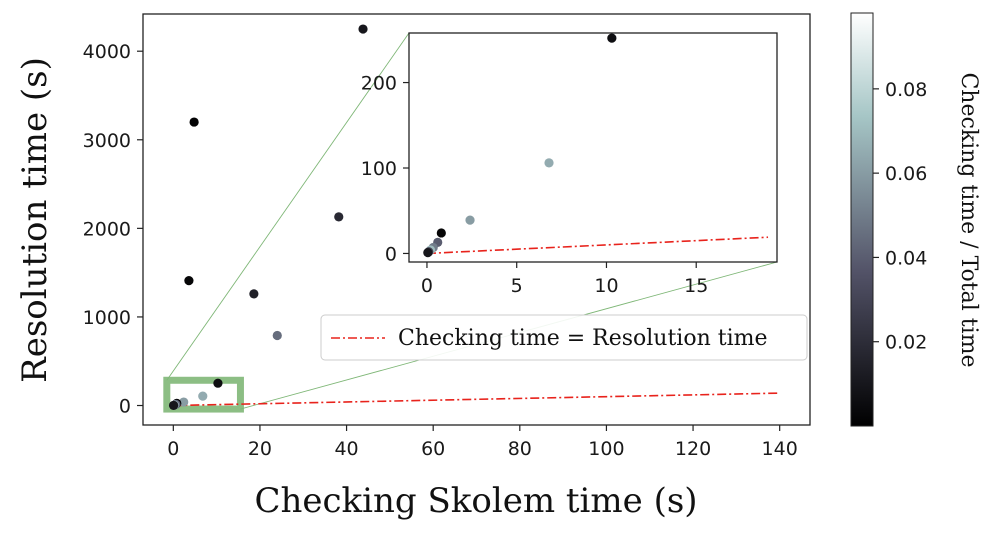 Image resolution: width=997 pixels, height=533 pixels. I want to click on inset-x-tick-label: 5, so click(517, 286).